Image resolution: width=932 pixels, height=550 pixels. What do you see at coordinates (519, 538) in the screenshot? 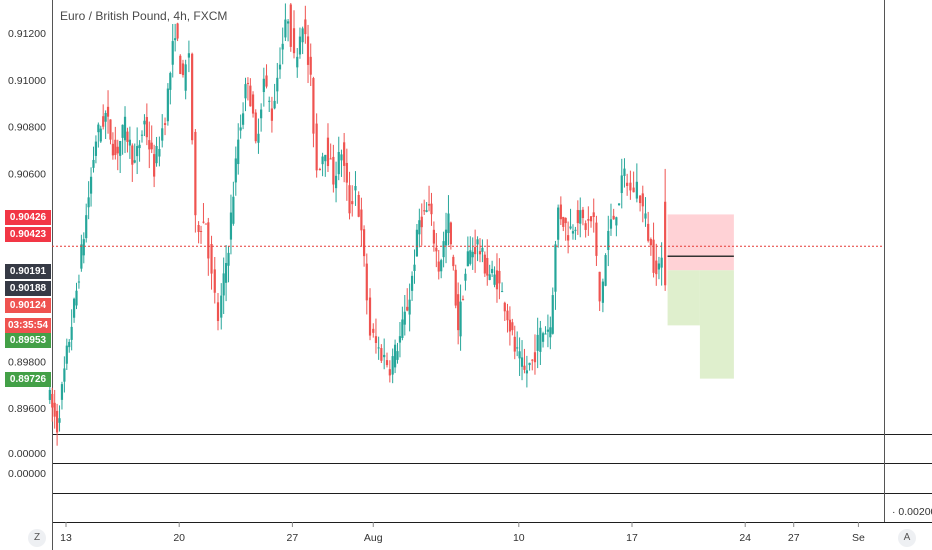
I see `x-tick-label: 10` at bounding box center [519, 538].